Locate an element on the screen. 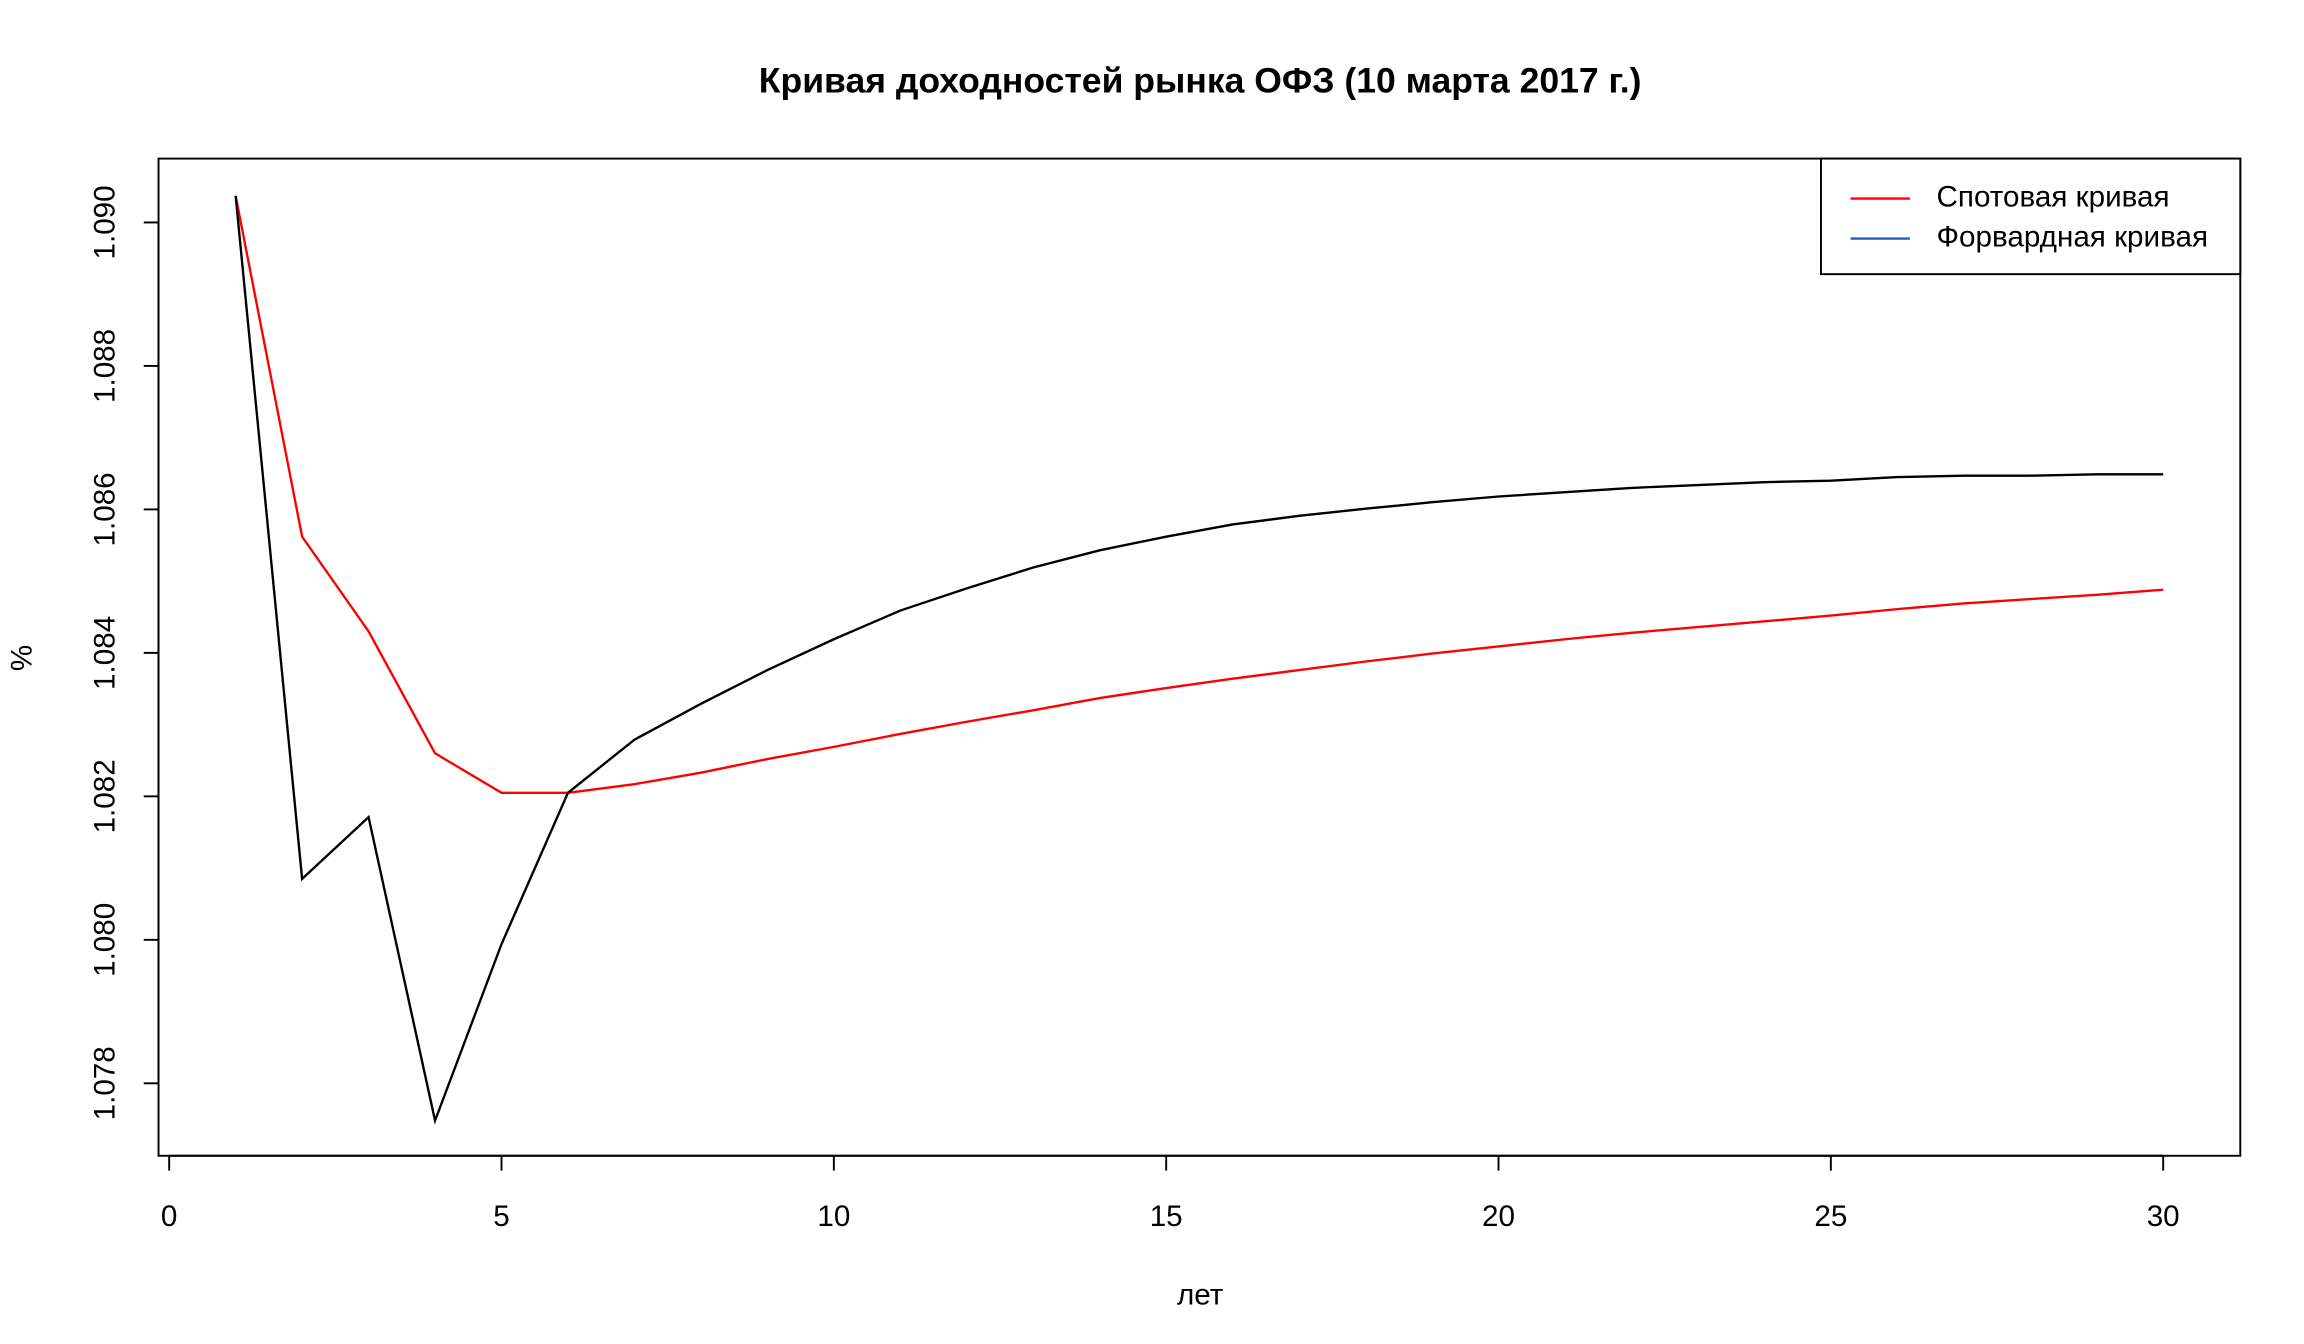 The image size is (2304, 1344). y-tick-label: 1.078 is located at coordinates (105, 1083).